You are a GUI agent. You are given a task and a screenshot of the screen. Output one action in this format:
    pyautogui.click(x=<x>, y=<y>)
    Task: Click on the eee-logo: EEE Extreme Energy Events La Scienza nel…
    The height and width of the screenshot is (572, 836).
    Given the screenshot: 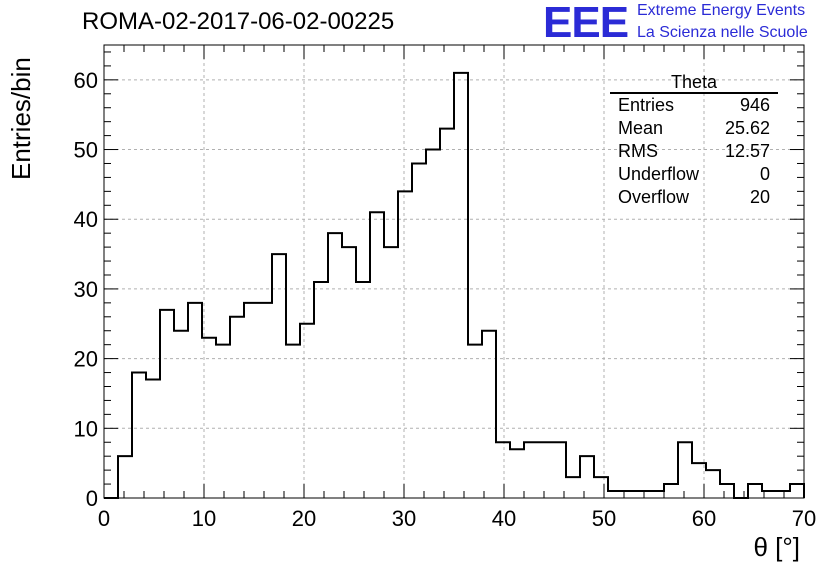 What is the action you would take?
    pyautogui.click(x=688, y=23)
    